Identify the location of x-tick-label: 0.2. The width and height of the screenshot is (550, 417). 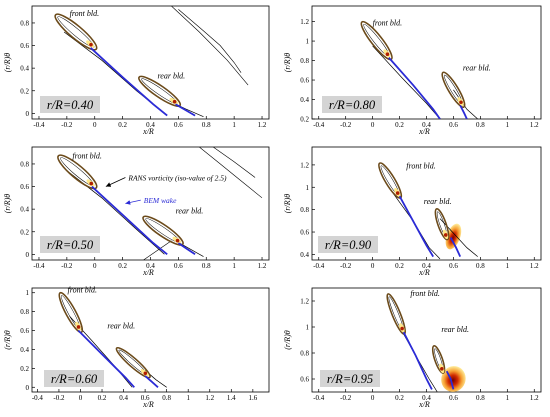
(102, 398).